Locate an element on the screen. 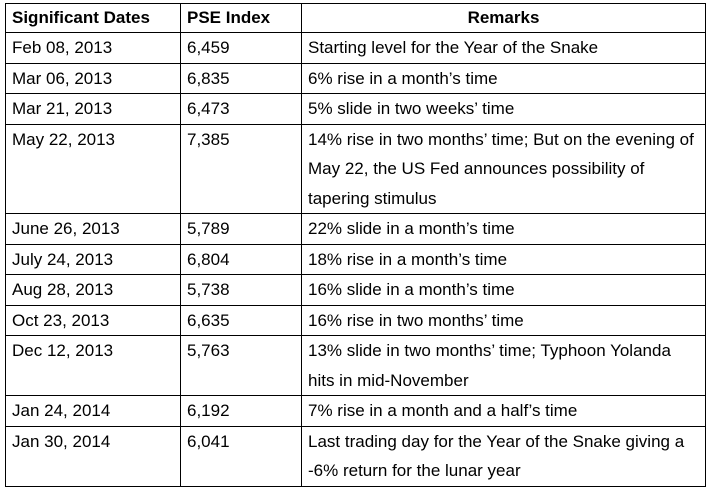  remarks-cell: 16% slide in a month’s time is located at coordinates (503, 290).